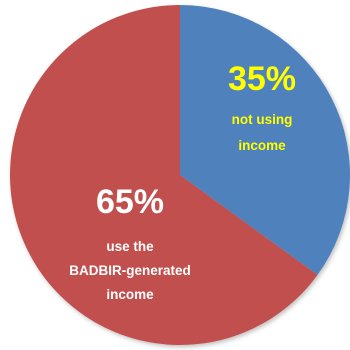 This screenshot has width=350, height=350. I want to click on slice-percent-label-1: 35%, so click(262, 79).